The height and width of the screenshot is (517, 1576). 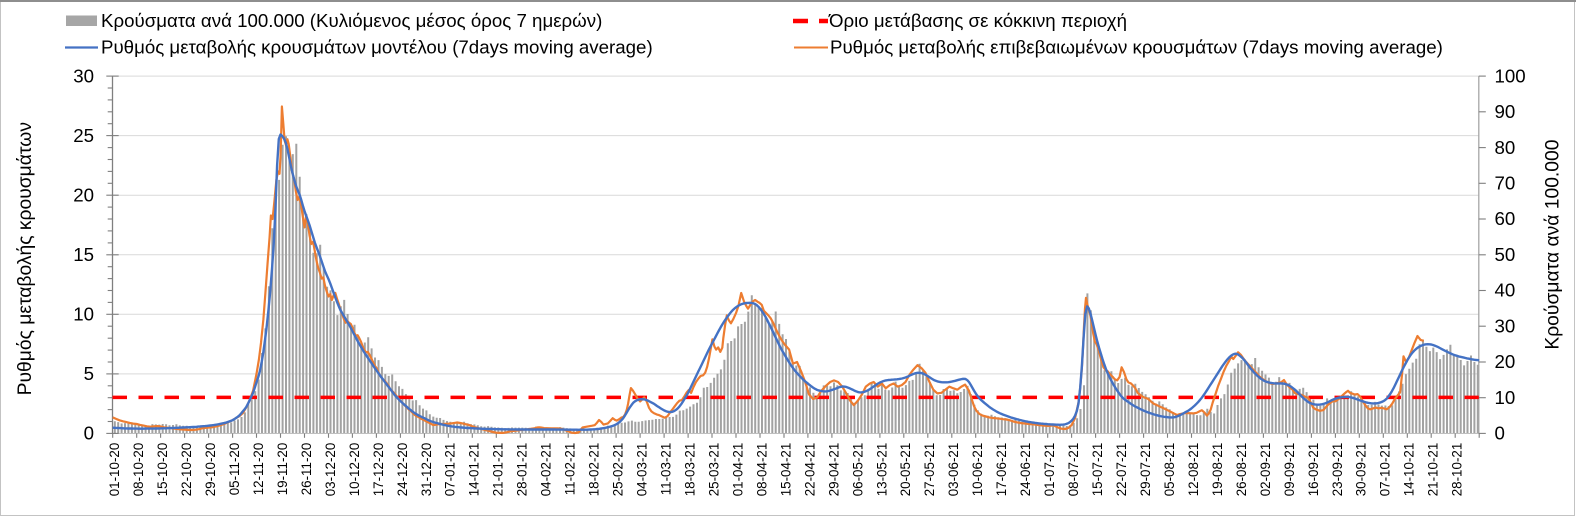 I want to click on svg-text: 14-10-21, so click(x=1409, y=470).